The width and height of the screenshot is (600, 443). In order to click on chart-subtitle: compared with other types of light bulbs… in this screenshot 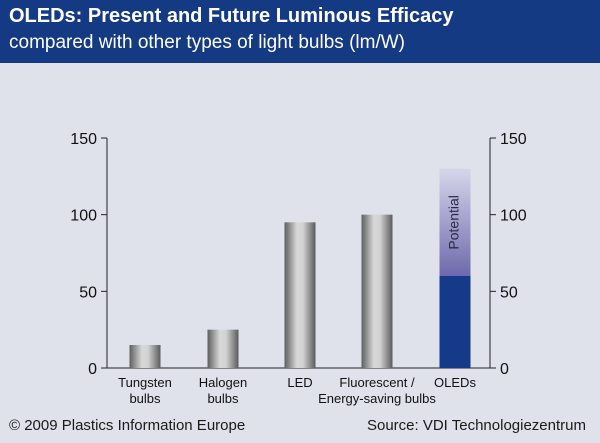, I will do `click(207, 42)`.